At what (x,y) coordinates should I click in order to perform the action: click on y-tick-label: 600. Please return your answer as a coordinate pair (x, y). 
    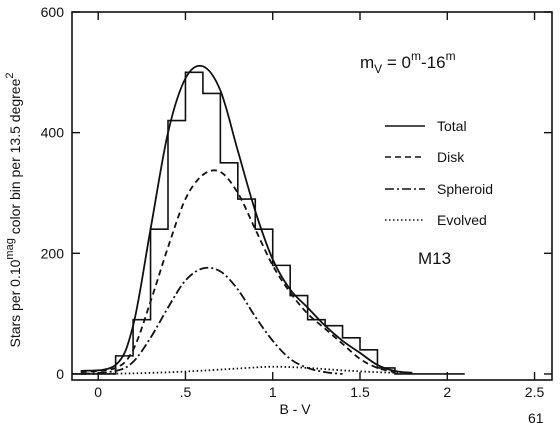
    Looking at the image, I should click on (53, 12).